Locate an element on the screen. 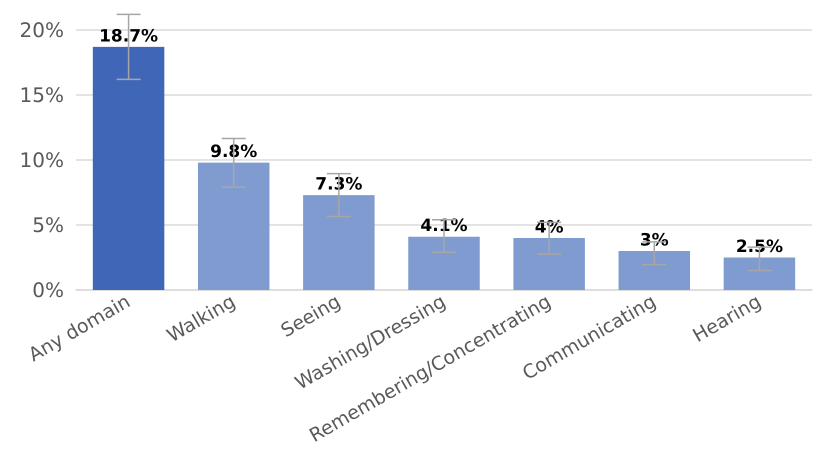 The width and height of the screenshot is (834, 476). y-tick-label: 5% is located at coordinates (48, 225).